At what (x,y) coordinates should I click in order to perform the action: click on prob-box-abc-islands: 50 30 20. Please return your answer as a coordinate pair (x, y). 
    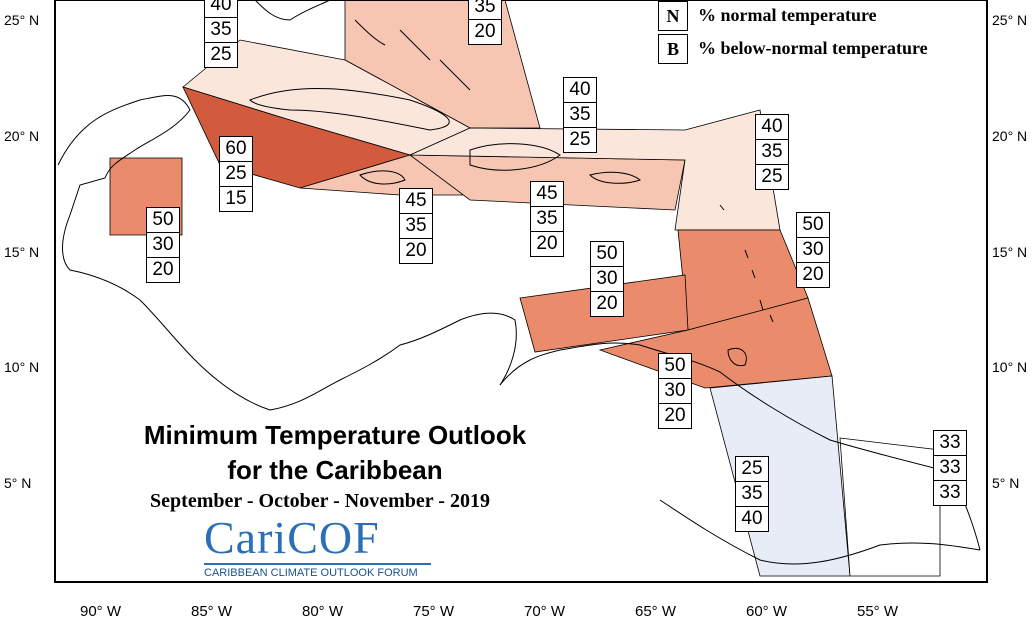
    Looking at the image, I should click on (607, 279).